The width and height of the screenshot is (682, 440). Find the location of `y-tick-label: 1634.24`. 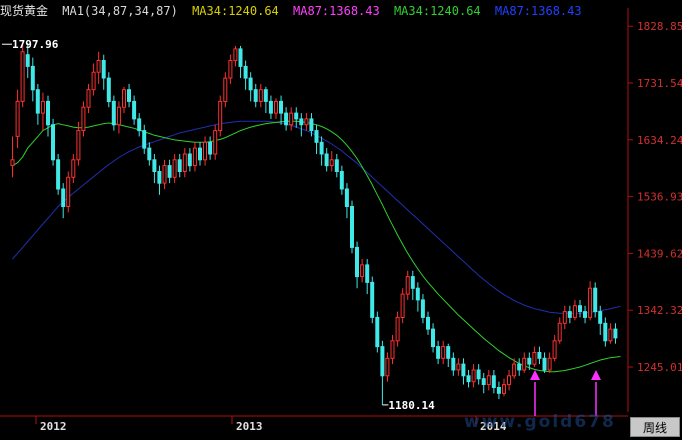

y-tick-label: 1634.24 is located at coordinates (659, 140).